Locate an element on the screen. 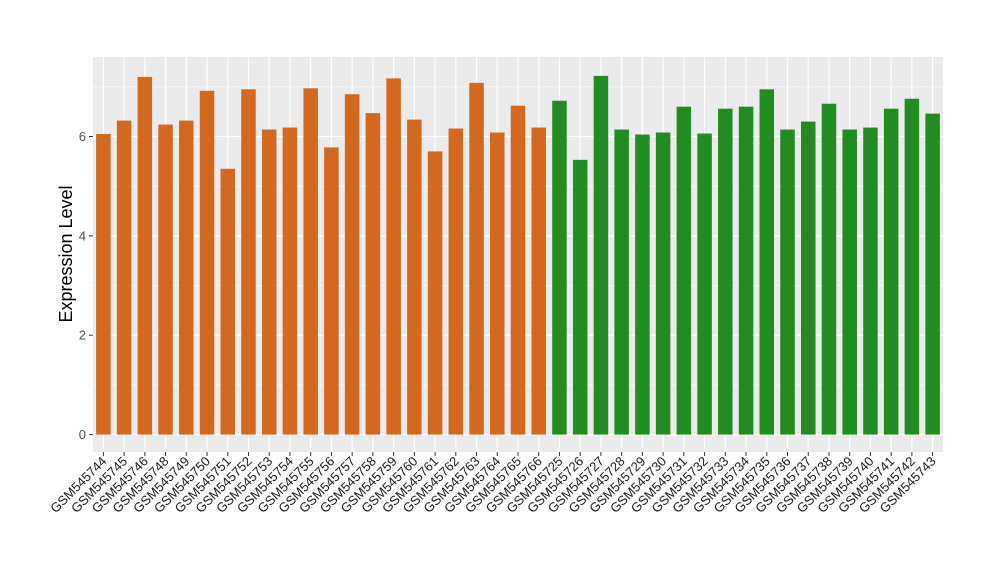 This screenshot has height=580, width=1000. y-tick-label: 2 is located at coordinates (82, 335).